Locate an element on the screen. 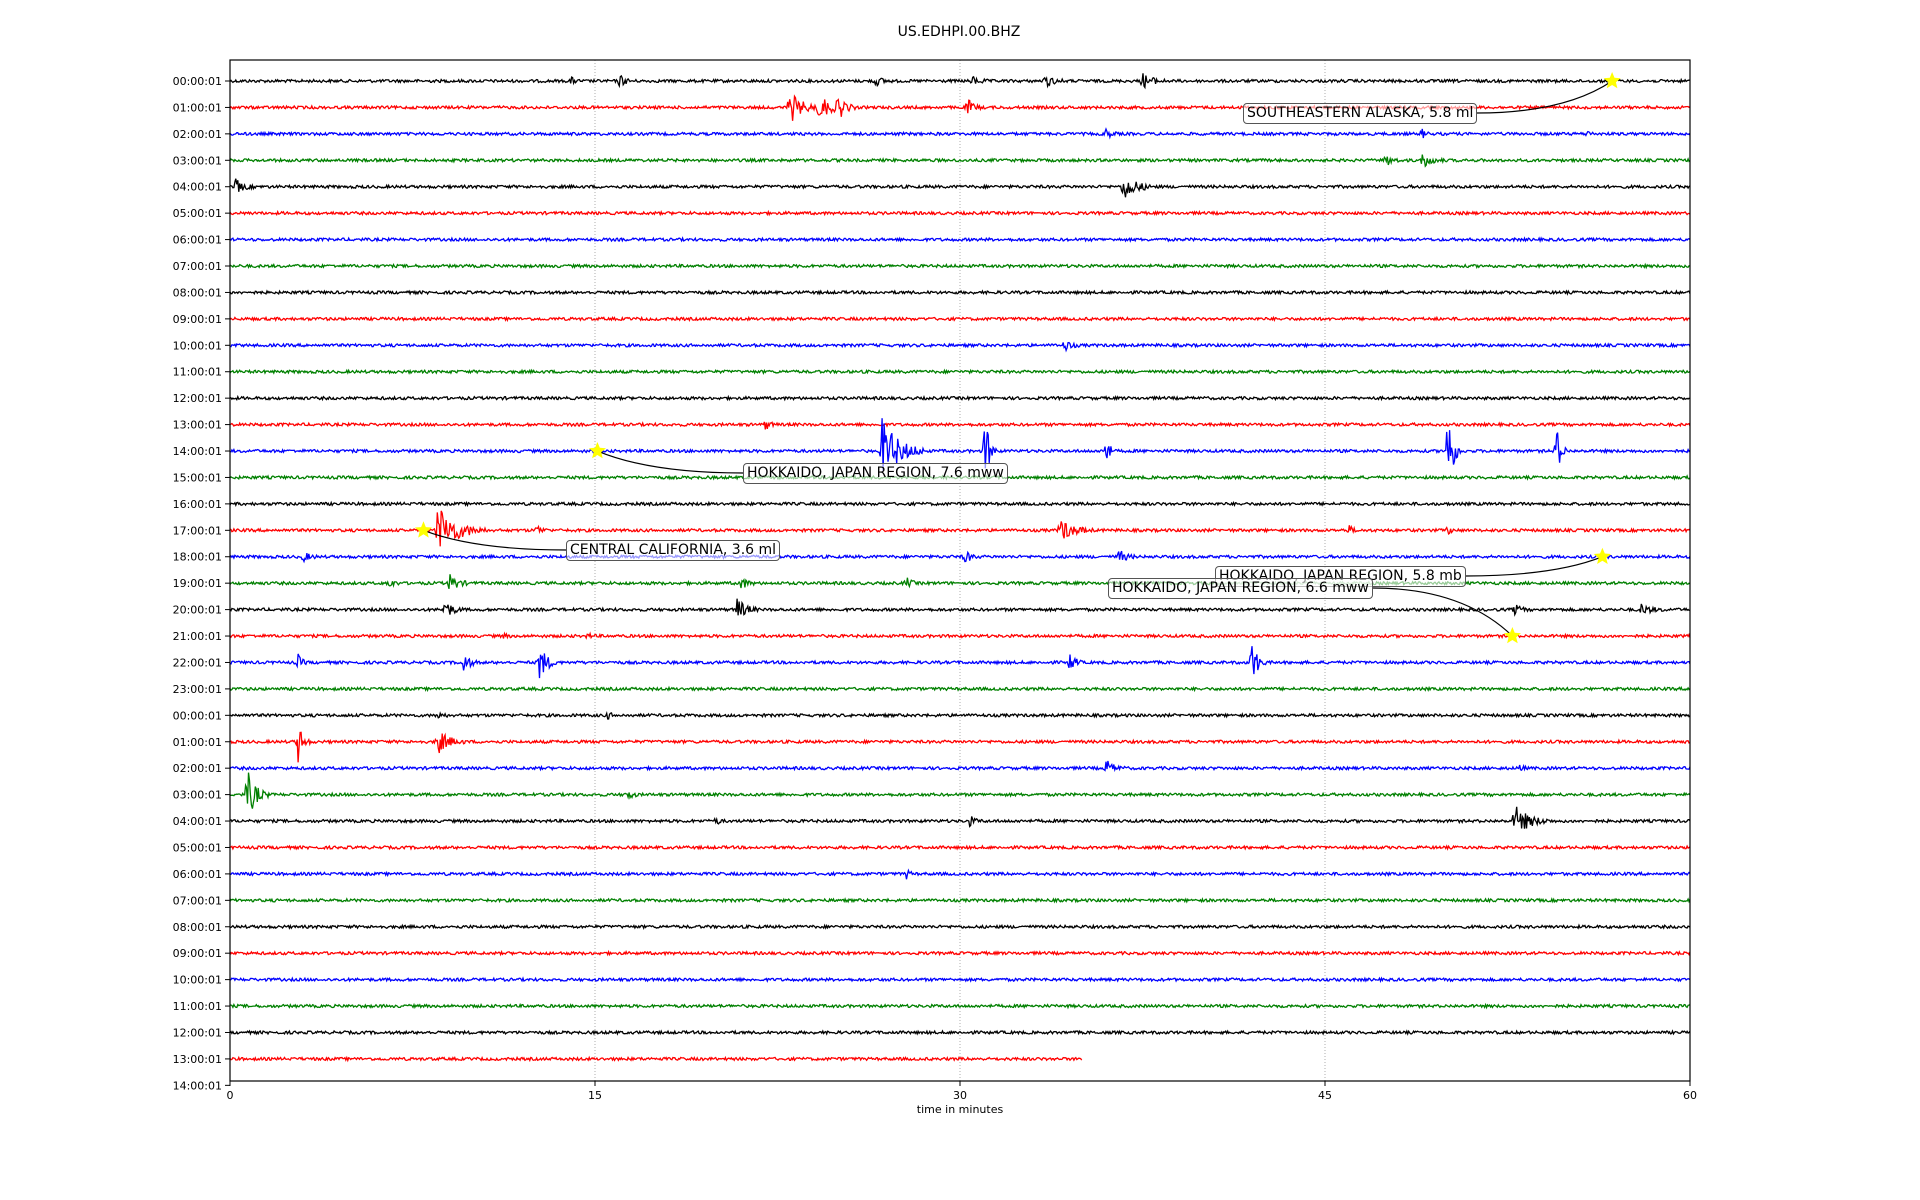 The width and height of the screenshot is (1920, 1200). y-tick-label: 23:00:01 is located at coordinates (197, 689).